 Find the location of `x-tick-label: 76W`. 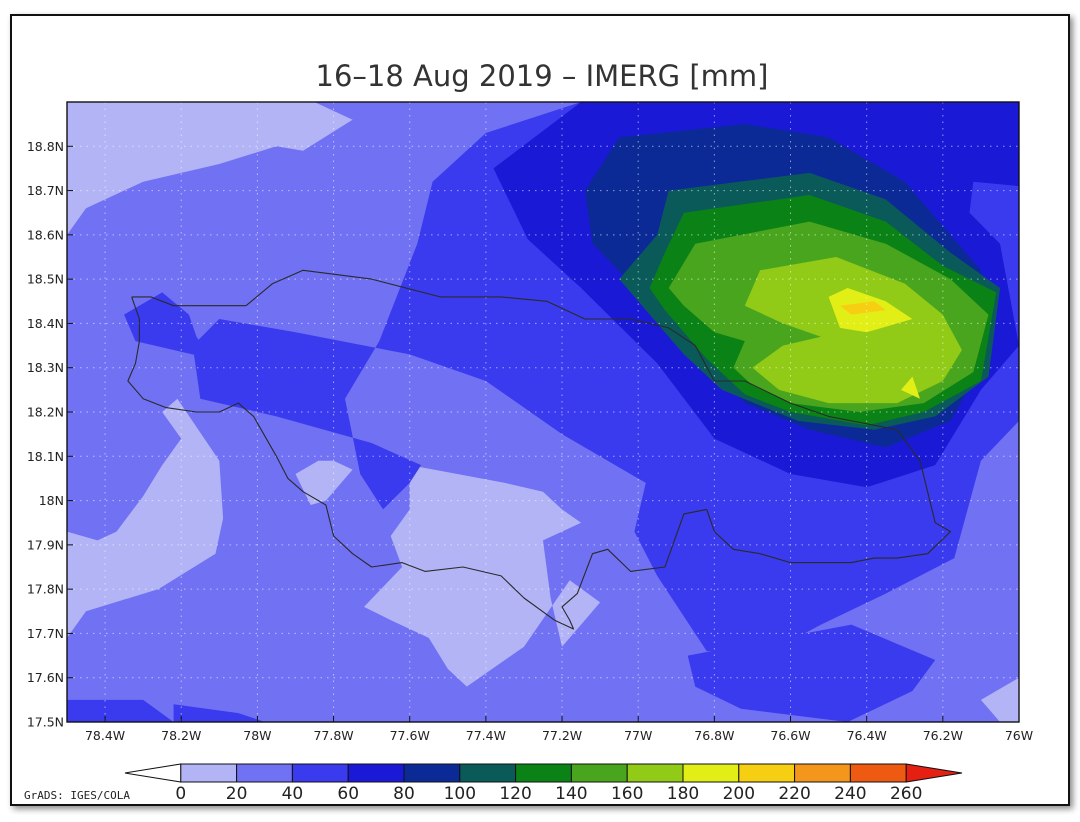

x-tick-label: 76W is located at coordinates (1019, 735).